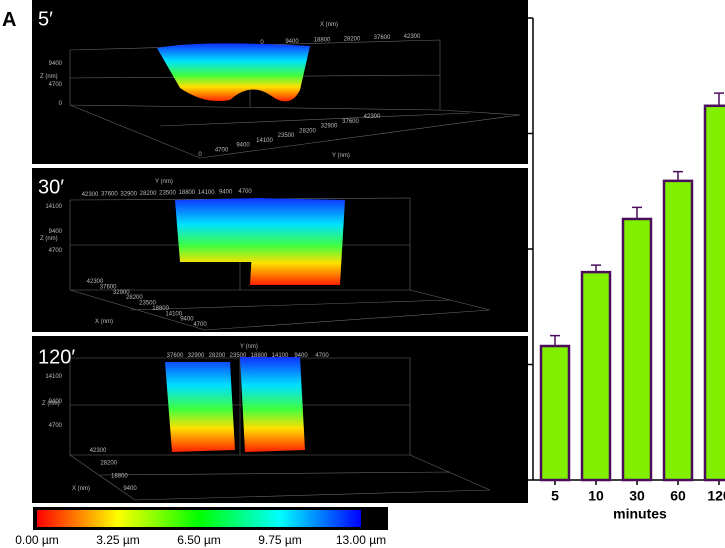 The image size is (725, 548). Describe the element at coordinates (37, 540) in the screenshot. I see `colorbar-label: 0.00 µm` at that location.